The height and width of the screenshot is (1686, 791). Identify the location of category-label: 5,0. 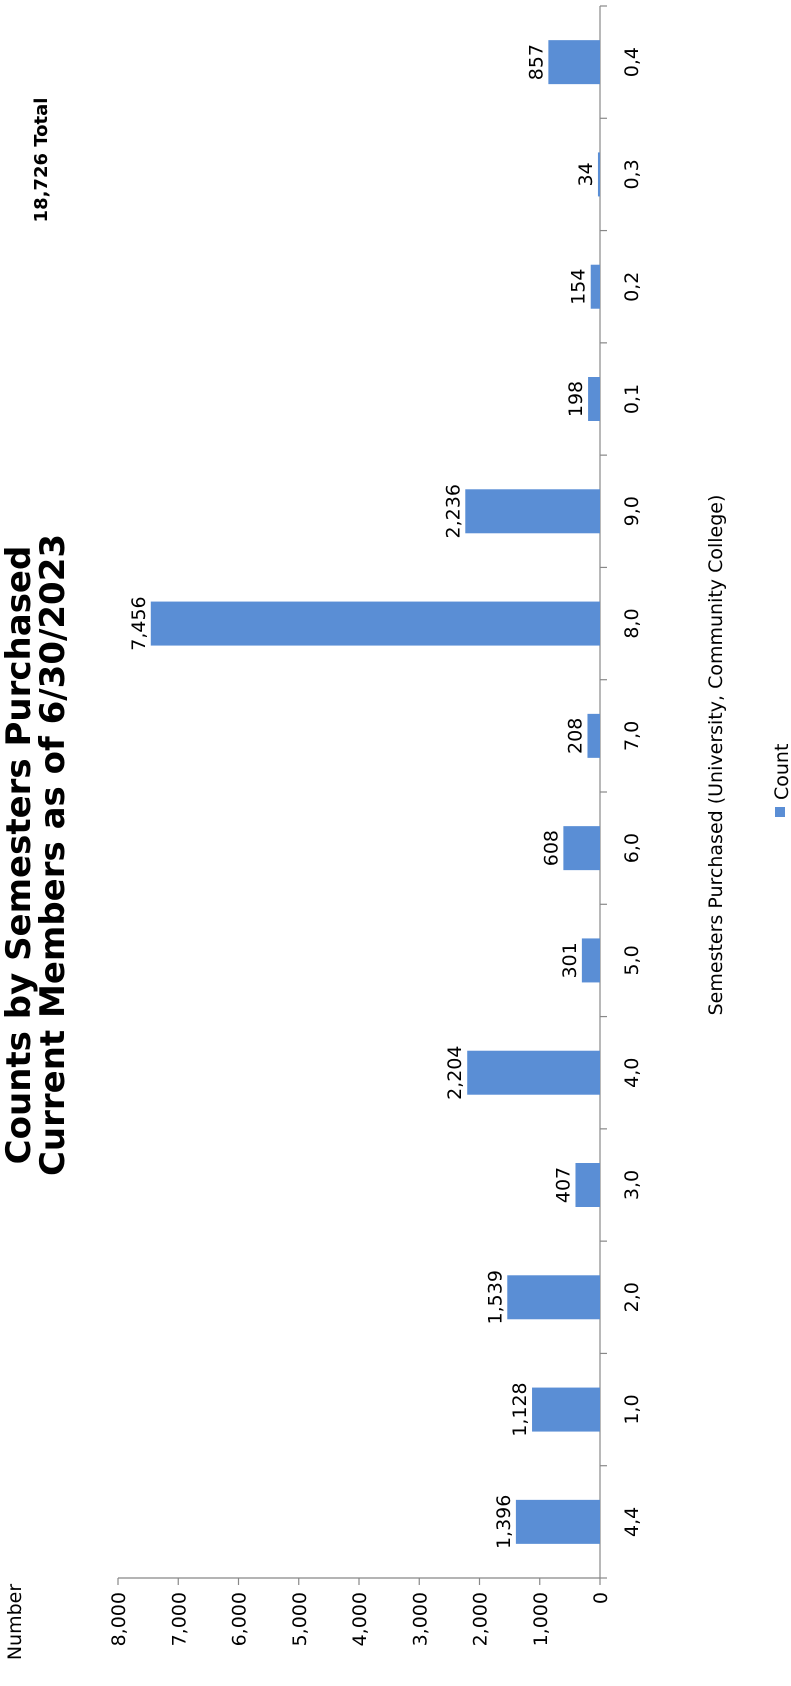
(632, 960).